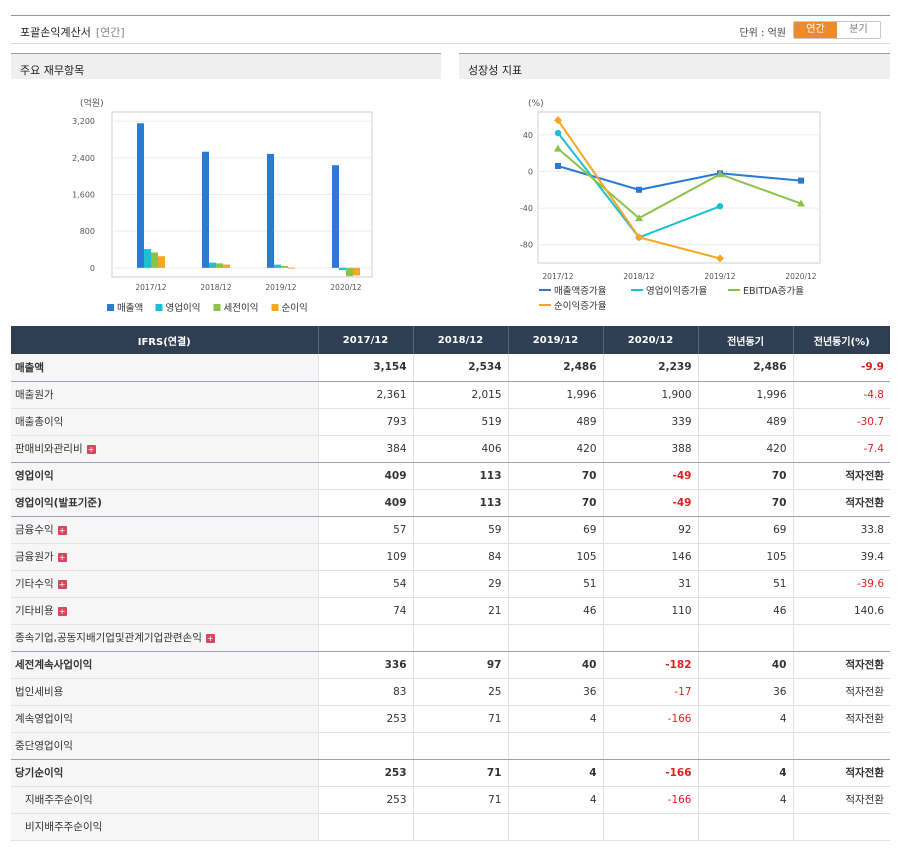 The image size is (901, 855). I want to click on row-value: 489, so click(556, 422).